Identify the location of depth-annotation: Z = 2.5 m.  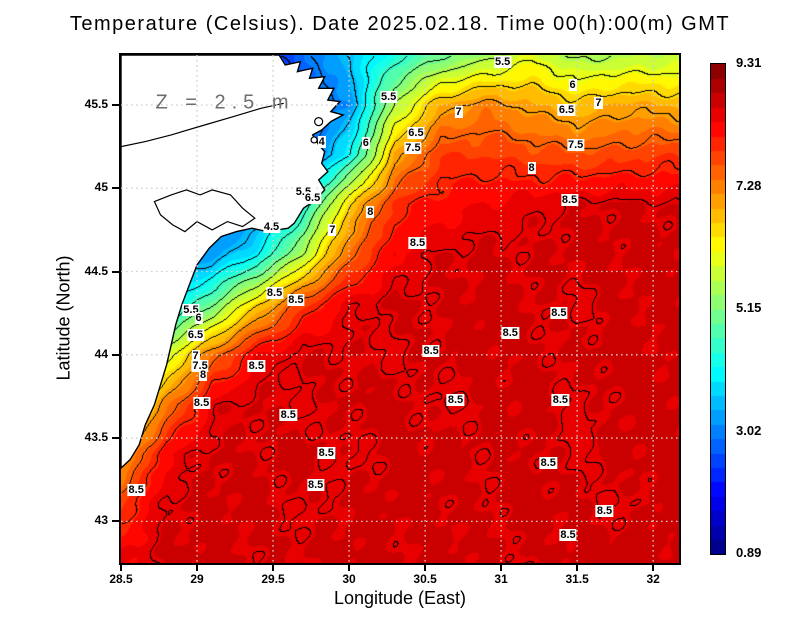
(225, 102).